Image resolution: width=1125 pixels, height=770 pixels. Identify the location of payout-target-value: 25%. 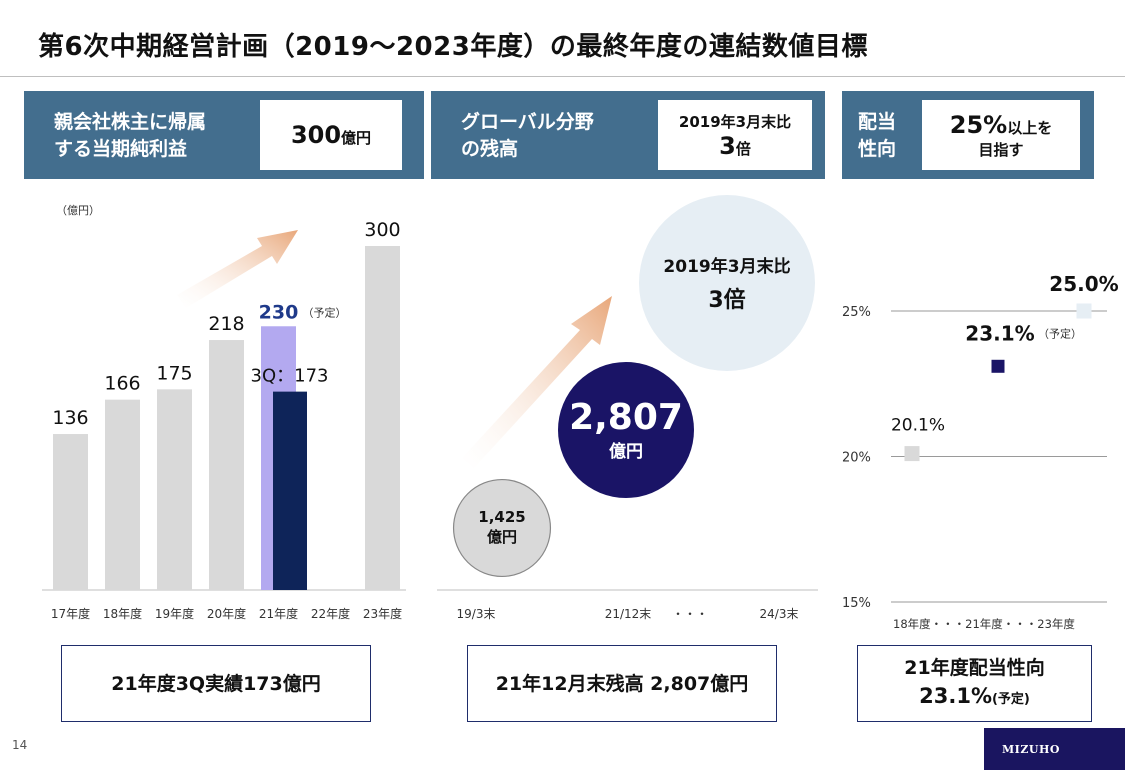
(978, 124).